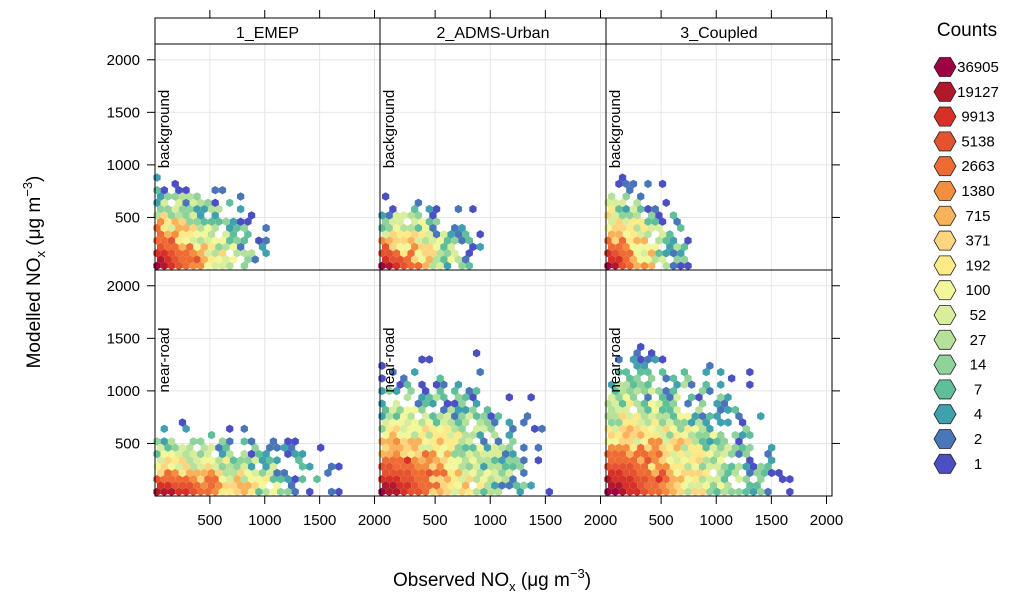 The image size is (1010, 600). I want to click on x-tick-label: 500, so click(661, 520).